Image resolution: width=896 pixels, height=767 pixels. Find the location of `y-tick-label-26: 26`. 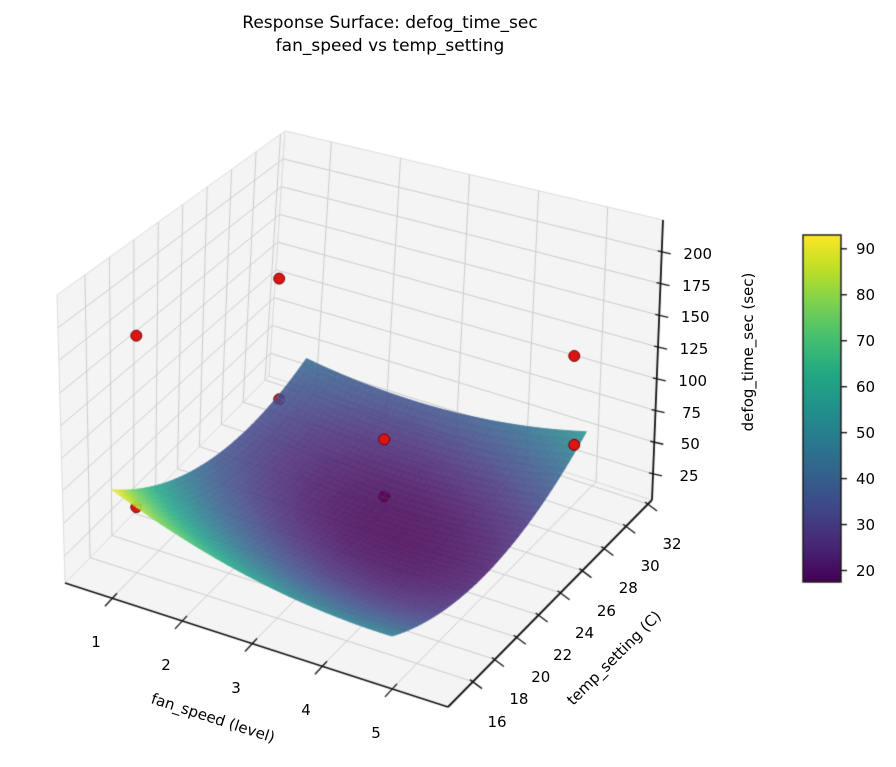

y-tick-label-26: 26 is located at coordinates (606, 610).